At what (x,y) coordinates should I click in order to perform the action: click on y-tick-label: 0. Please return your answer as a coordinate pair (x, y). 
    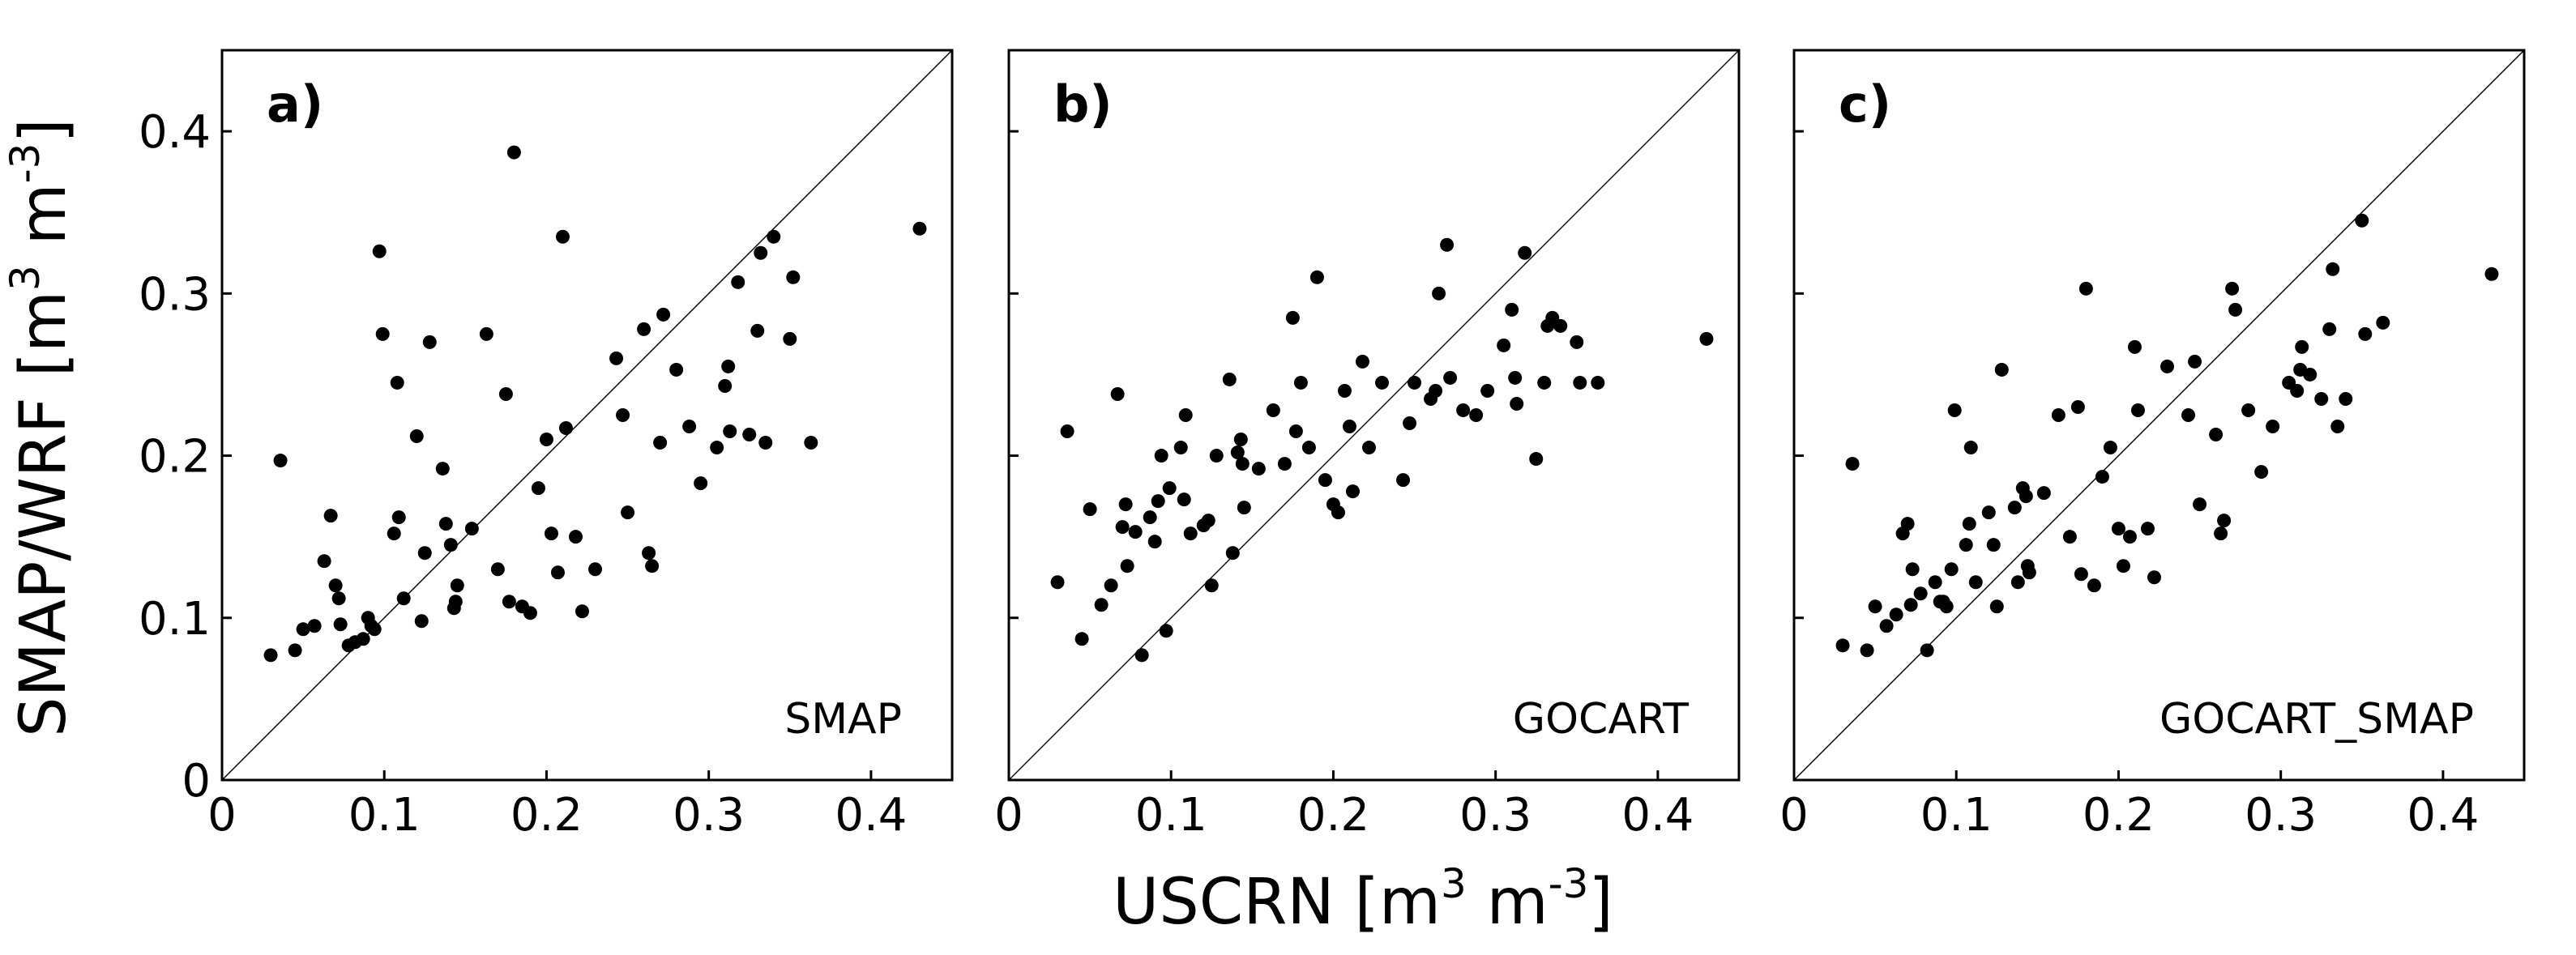
    Looking at the image, I should click on (196, 781).